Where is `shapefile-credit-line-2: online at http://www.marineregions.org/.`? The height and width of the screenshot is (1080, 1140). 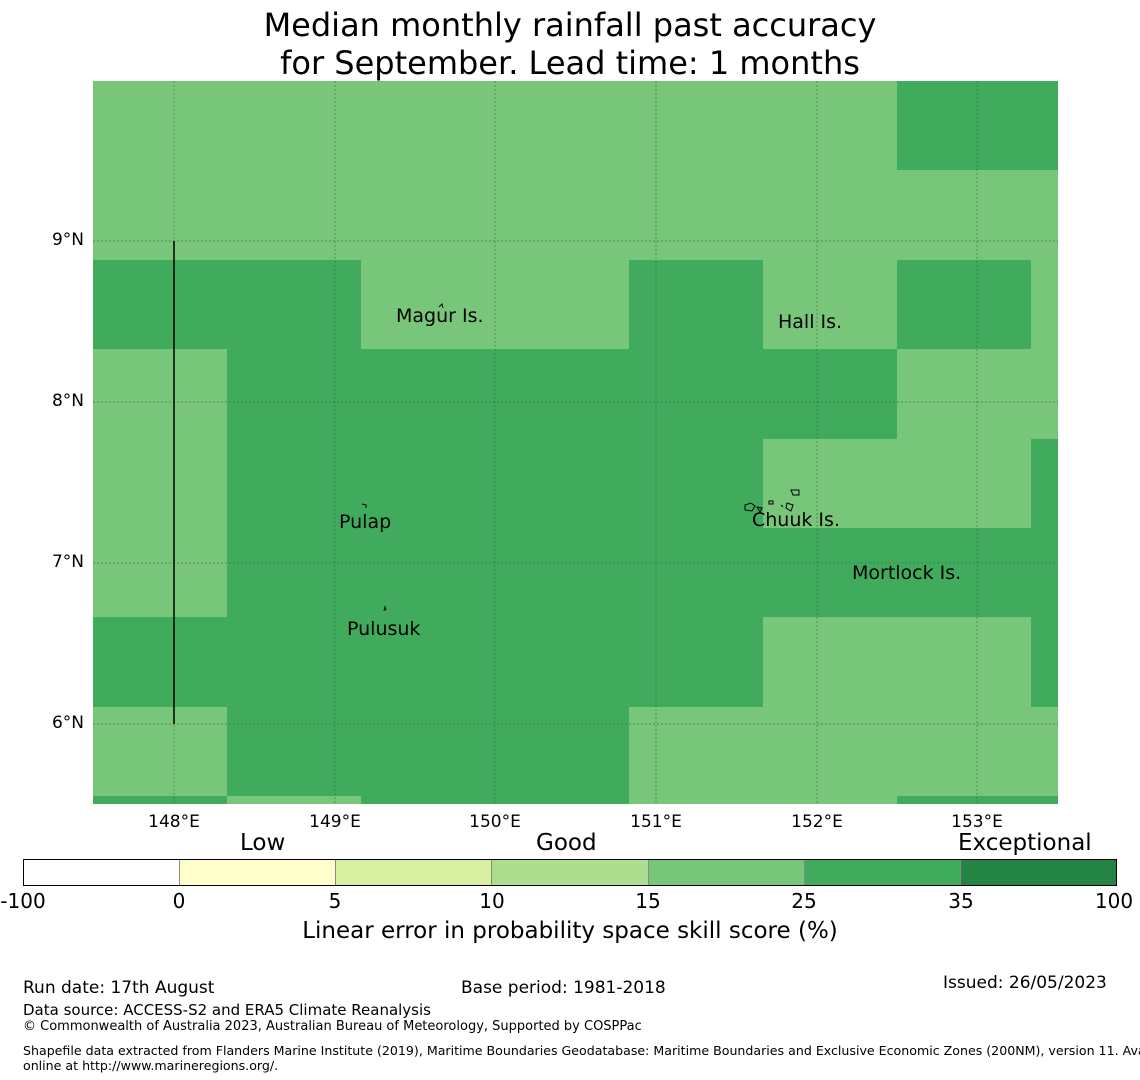 shapefile-credit-line-2: online at http://www.marineregions.org/. is located at coordinates (151, 1065).